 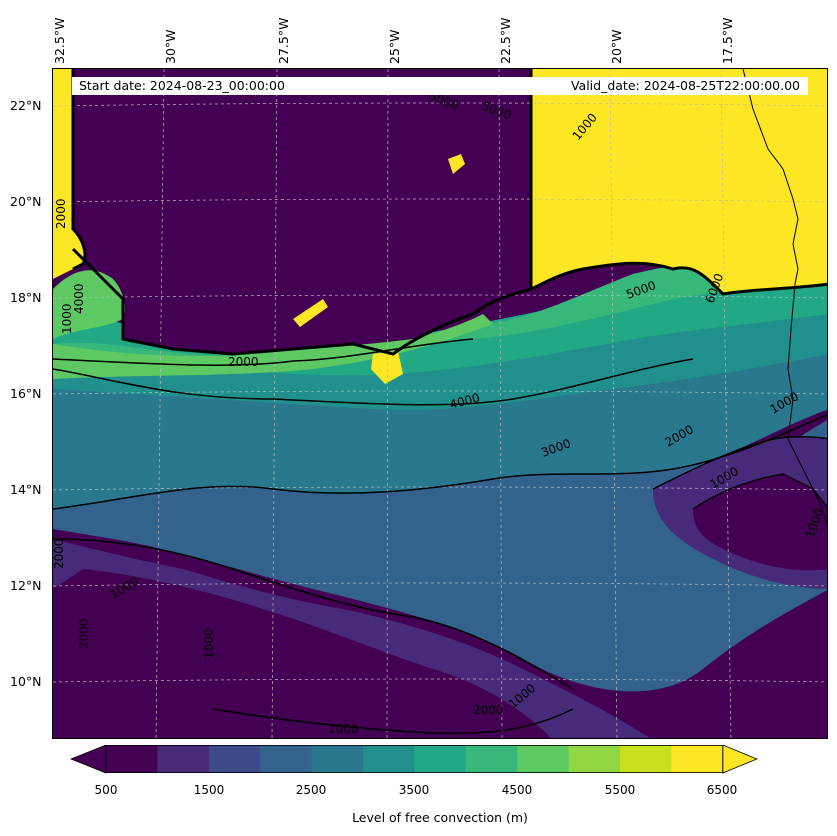 I want to click on lon-label-25w: 25°W, so click(x=394, y=46).